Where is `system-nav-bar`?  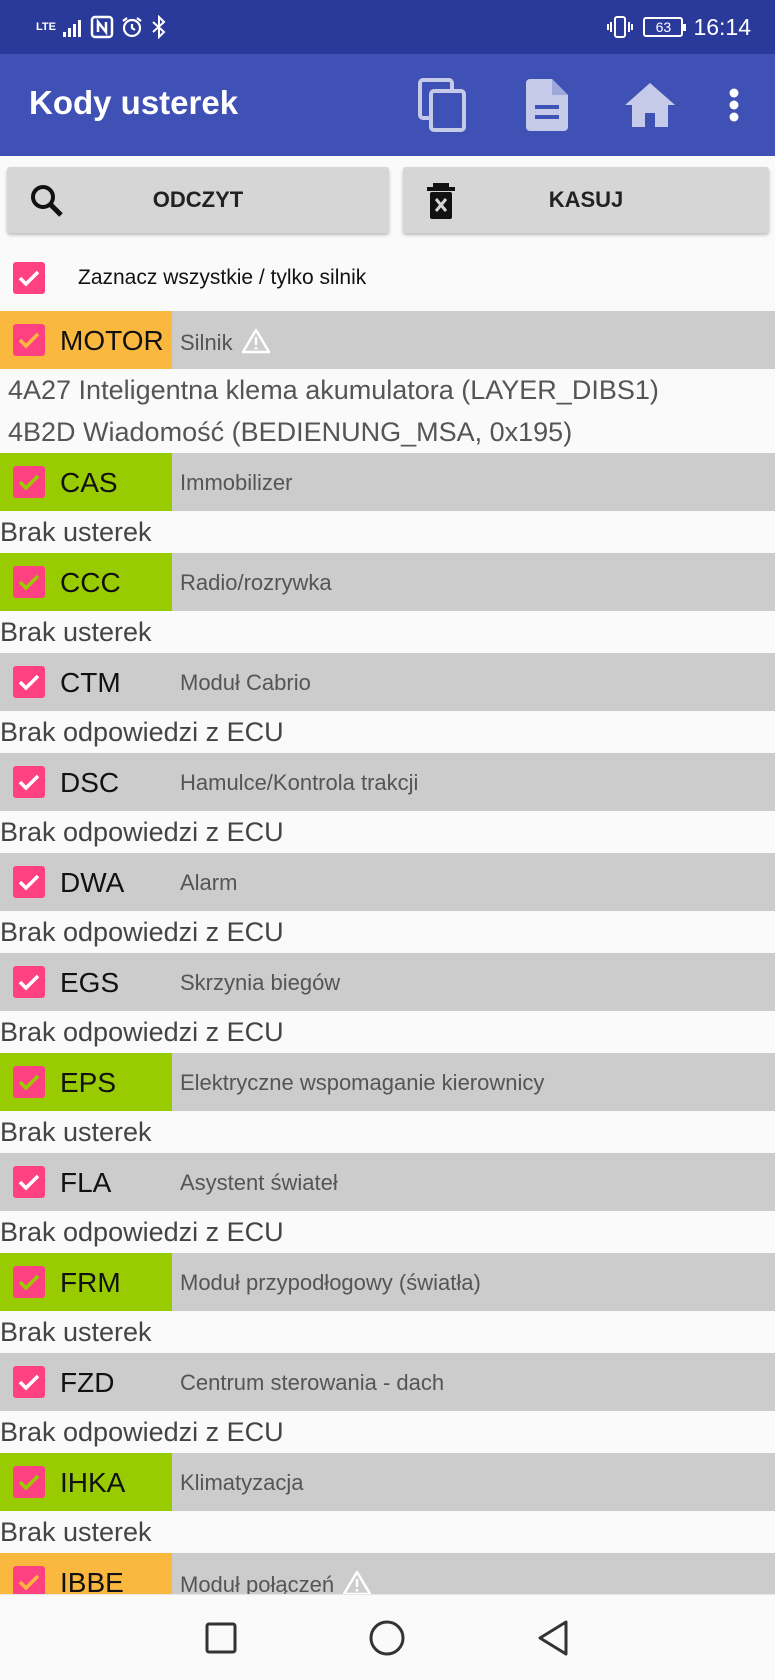
system-nav-bar is located at coordinates (387, 1637).